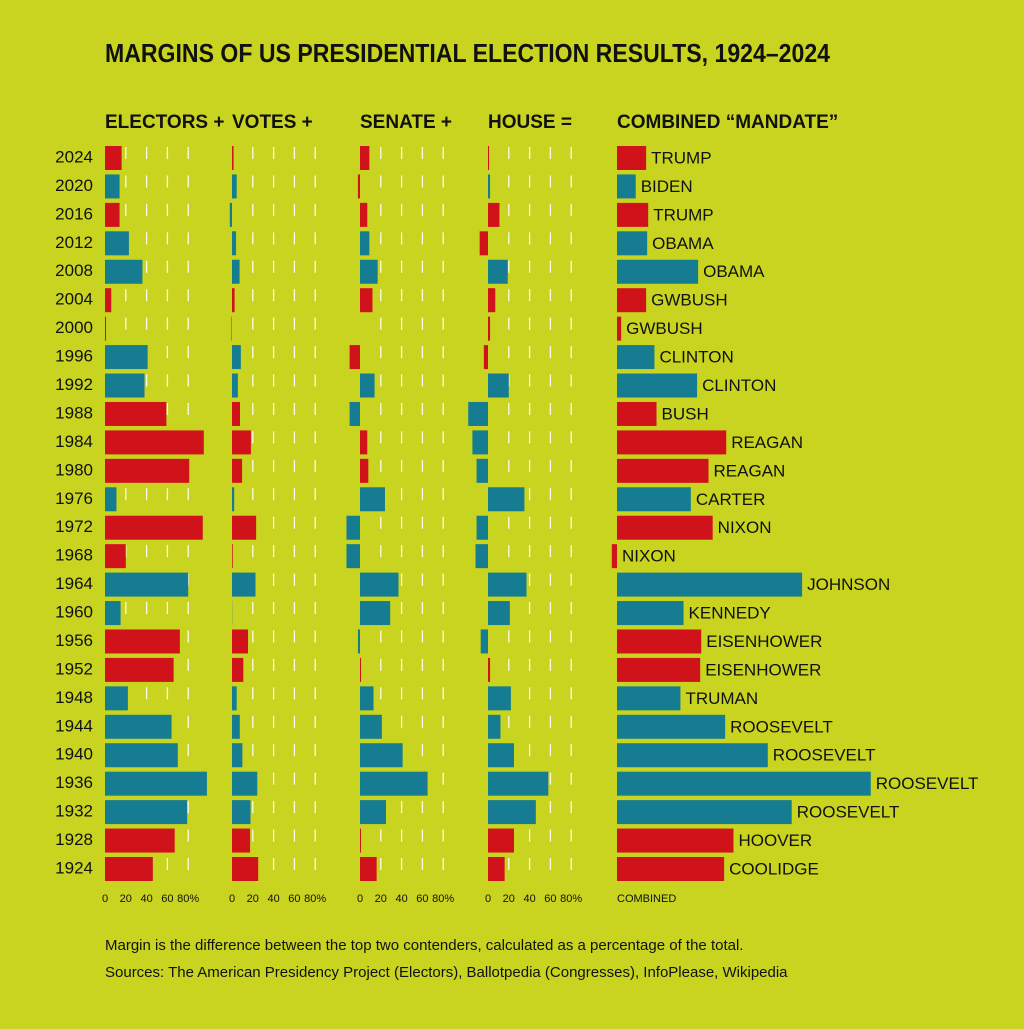 The width and height of the screenshot is (1024, 1029). Describe the element at coordinates (74, 697) in the screenshot. I see `y-tick-label: 1948` at that location.